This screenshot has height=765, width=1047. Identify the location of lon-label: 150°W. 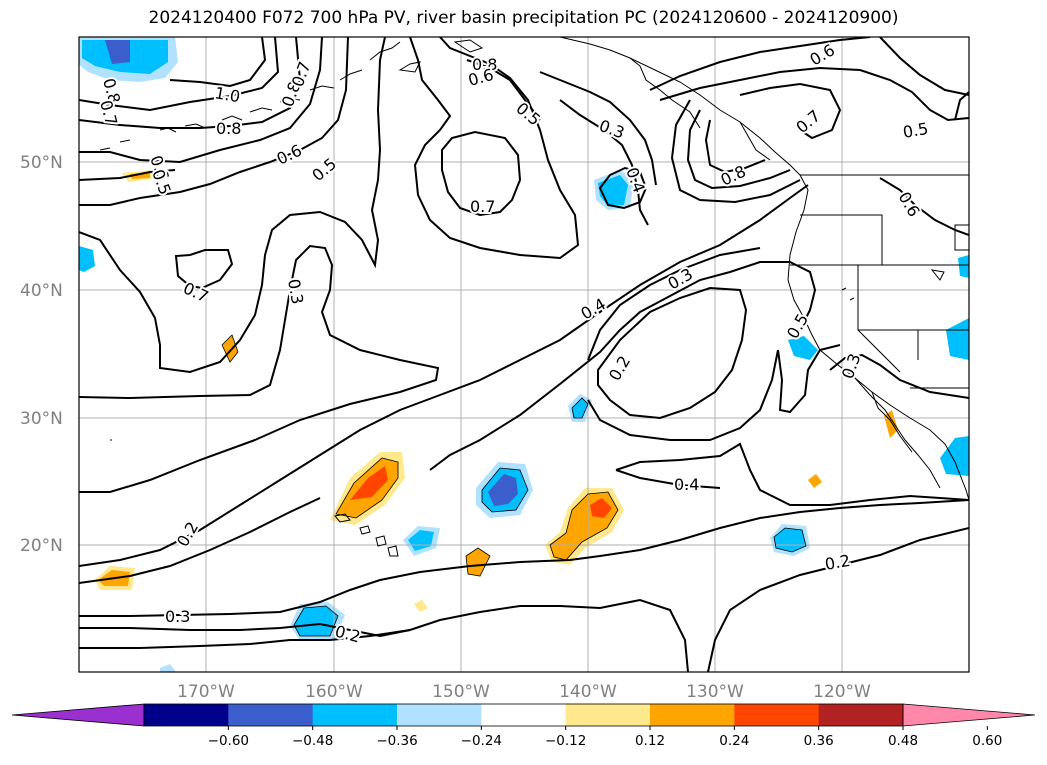
(461, 692).